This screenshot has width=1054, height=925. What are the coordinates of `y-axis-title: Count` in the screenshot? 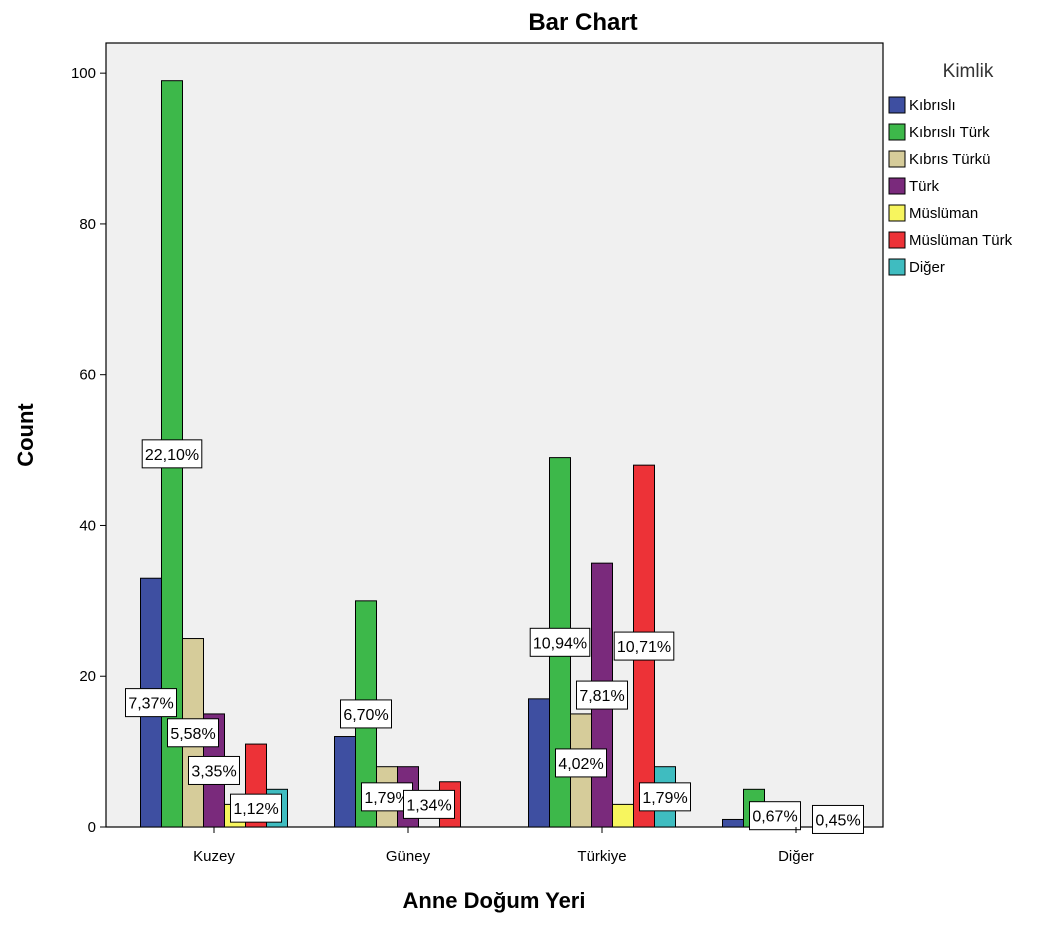 It's located at (25, 435).